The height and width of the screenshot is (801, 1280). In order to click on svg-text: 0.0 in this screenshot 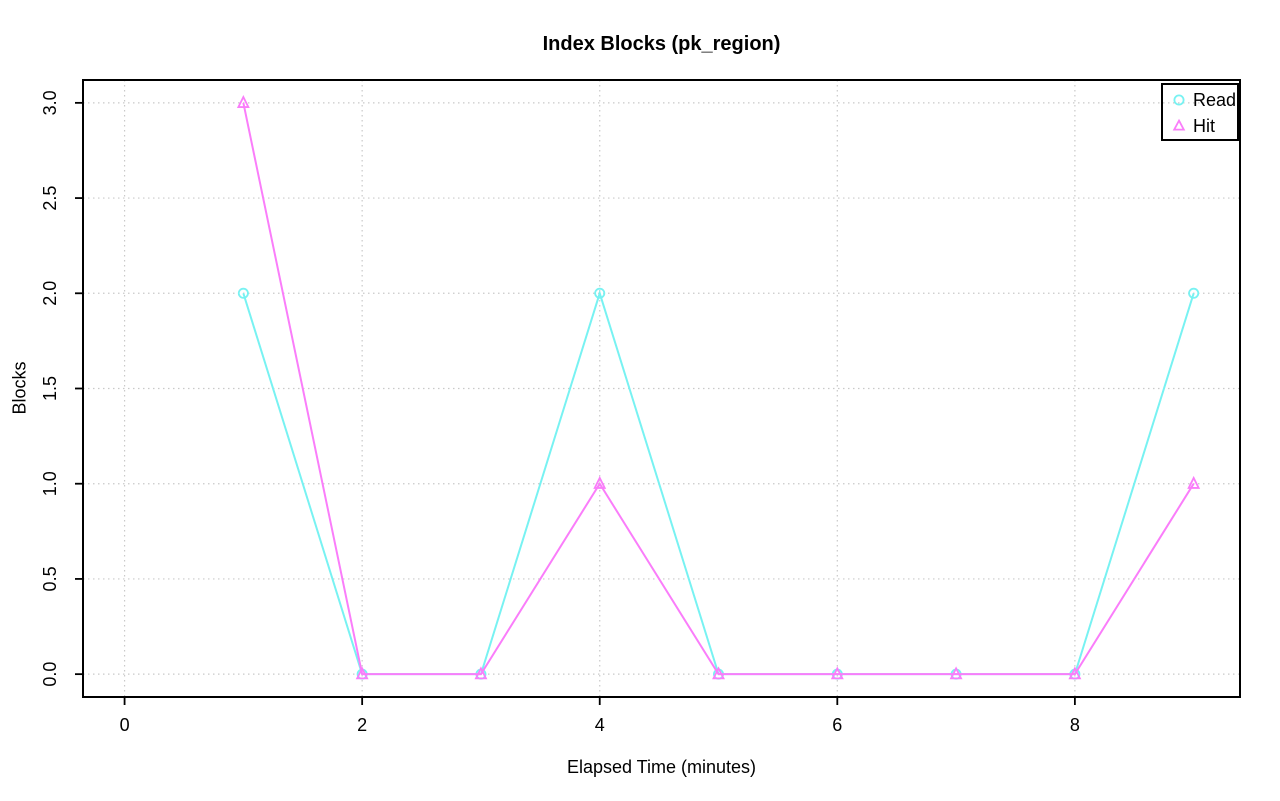, I will do `click(50, 674)`.